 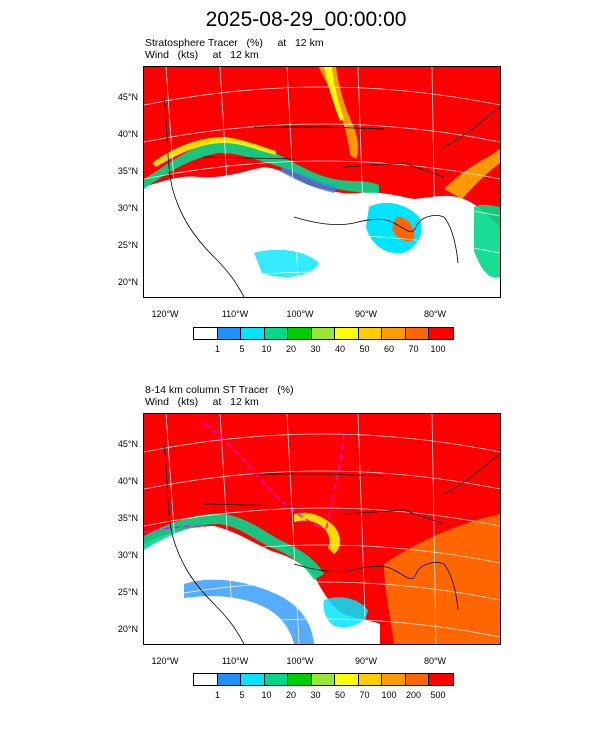 What do you see at coordinates (127, 629) in the screenshot?
I see `panel2-lat-label: 20°N` at bounding box center [127, 629].